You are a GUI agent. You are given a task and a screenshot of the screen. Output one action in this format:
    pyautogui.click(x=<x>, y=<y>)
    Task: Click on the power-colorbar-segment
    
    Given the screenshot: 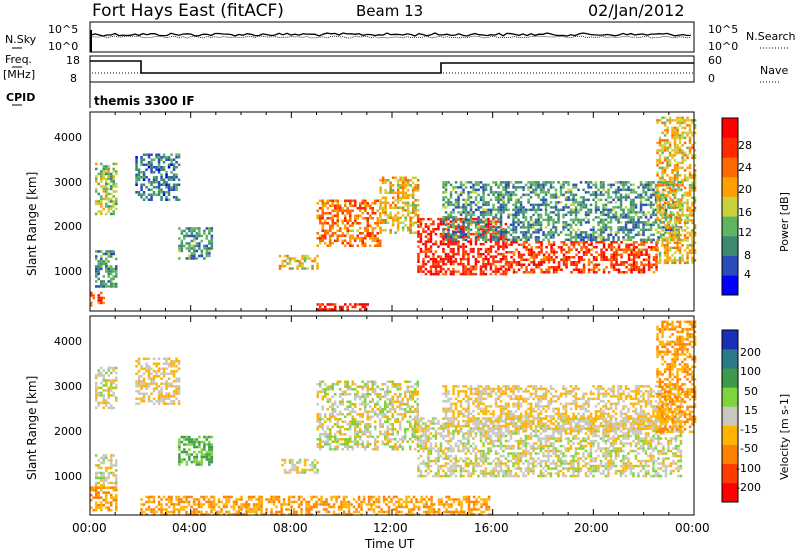 What is the action you would take?
    pyautogui.click(x=730, y=128)
    